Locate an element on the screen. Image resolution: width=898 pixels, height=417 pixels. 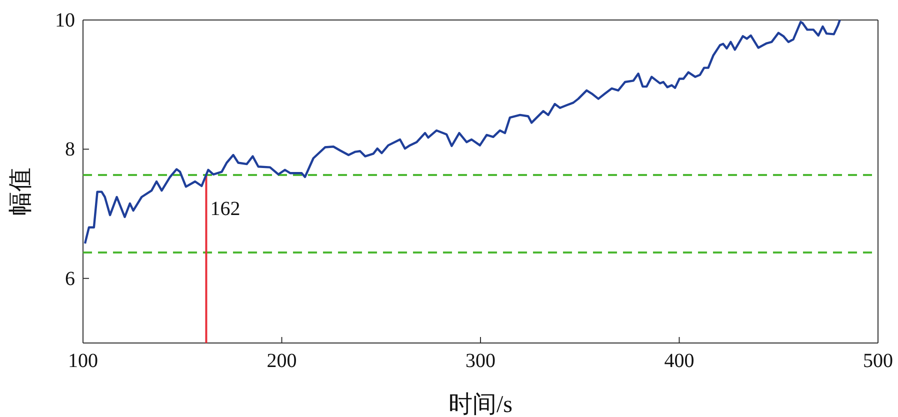
y-tick-label: 6 is located at coordinates (70, 279).